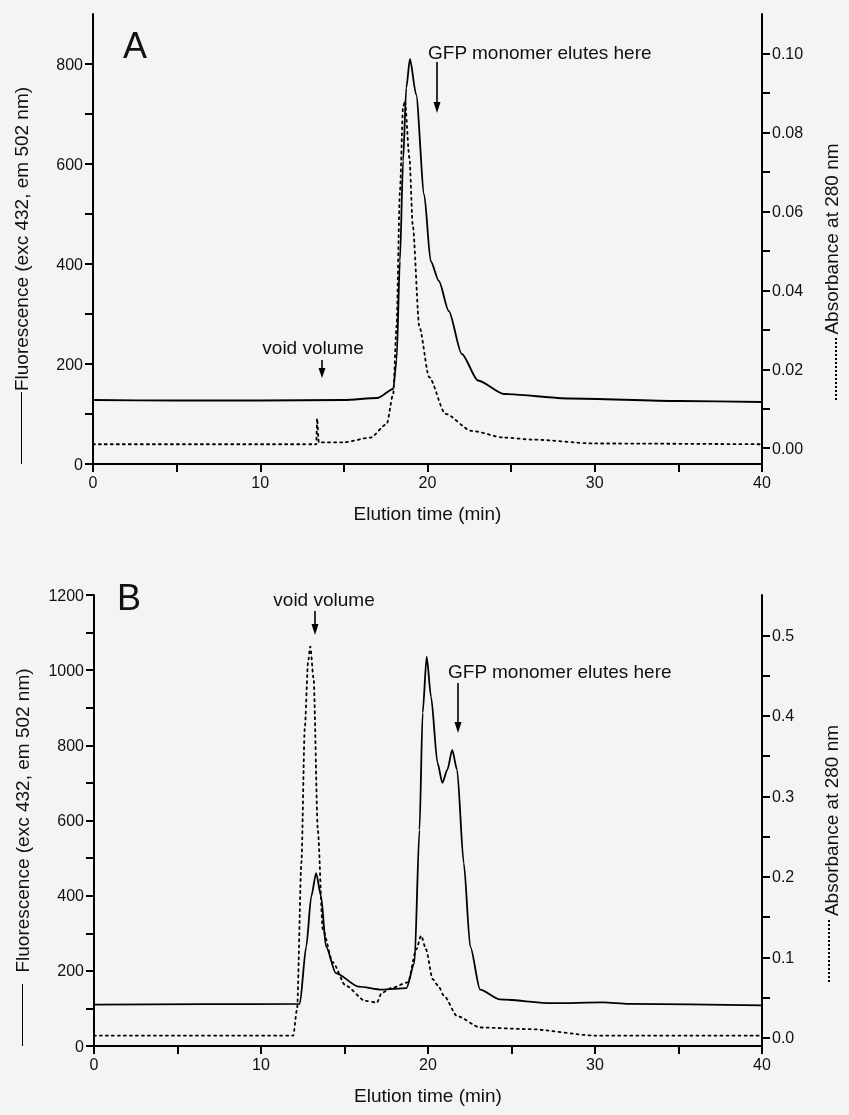 This screenshot has width=849, height=1115. I want to click on y2-tick-label: 0.1, so click(783, 957).